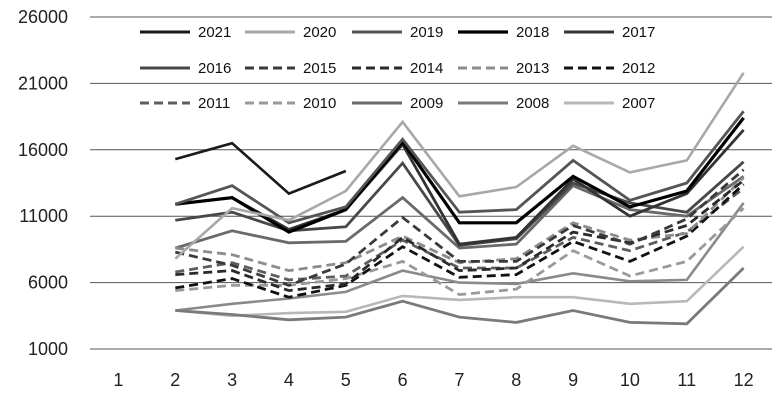  I want to click on x-tick-label: 11, so click(686, 380).